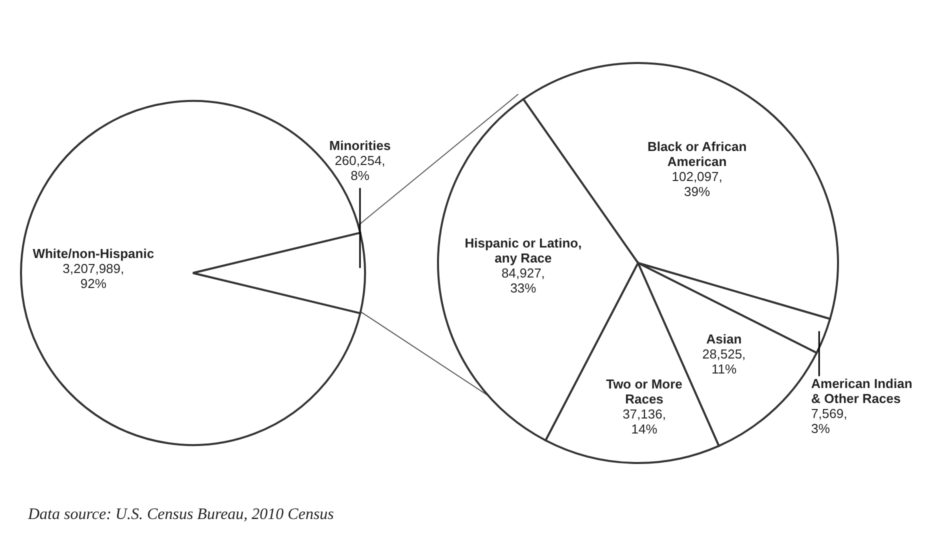  What do you see at coordinates (644, 391) in the screenshot?
I see `slice-label: Two or More Races` at bounding box center [644, 391].